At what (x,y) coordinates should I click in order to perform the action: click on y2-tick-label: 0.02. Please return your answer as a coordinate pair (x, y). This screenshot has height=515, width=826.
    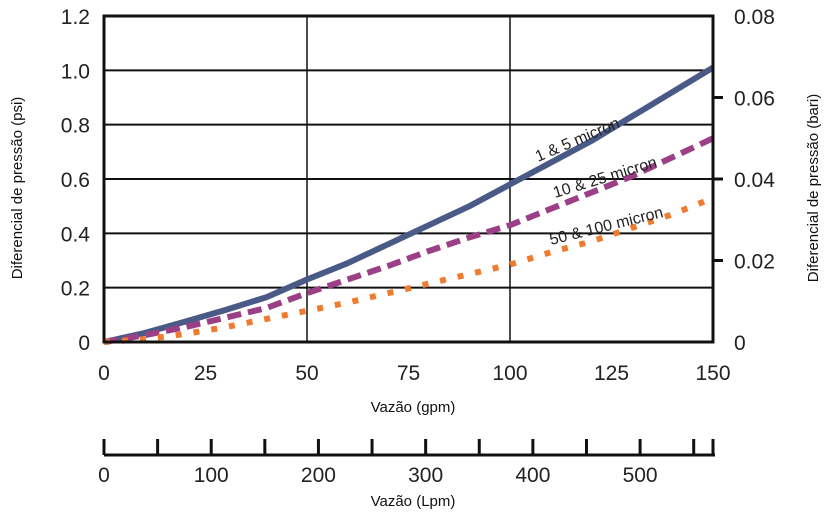
    Looking at the image, I should click on (754, 262).